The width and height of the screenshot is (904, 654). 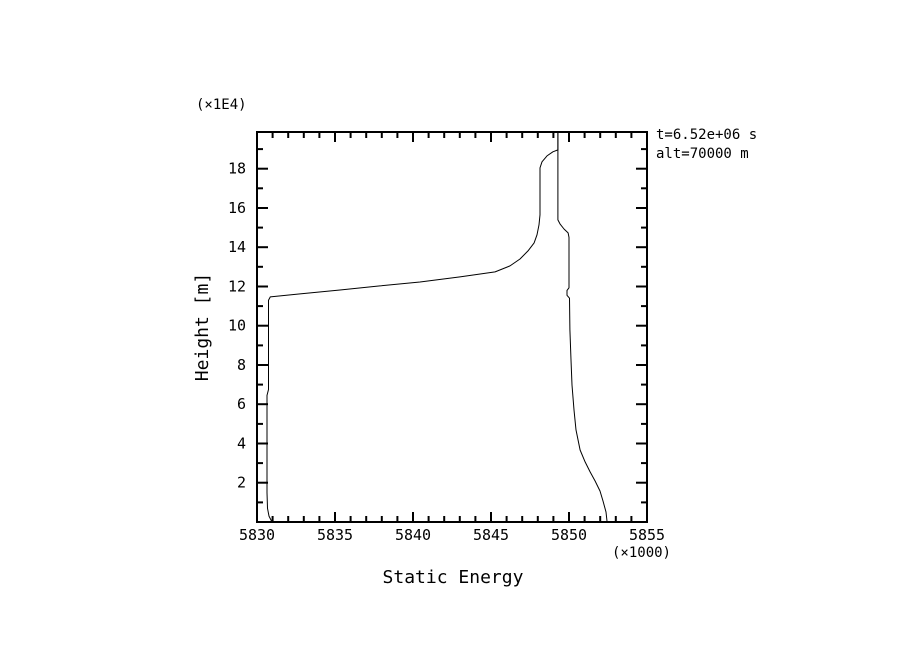 What do you see at coordinates (413, 535) in the screenshot?
I see `x-tick-label: 5840` at bounding box center [413, 535].